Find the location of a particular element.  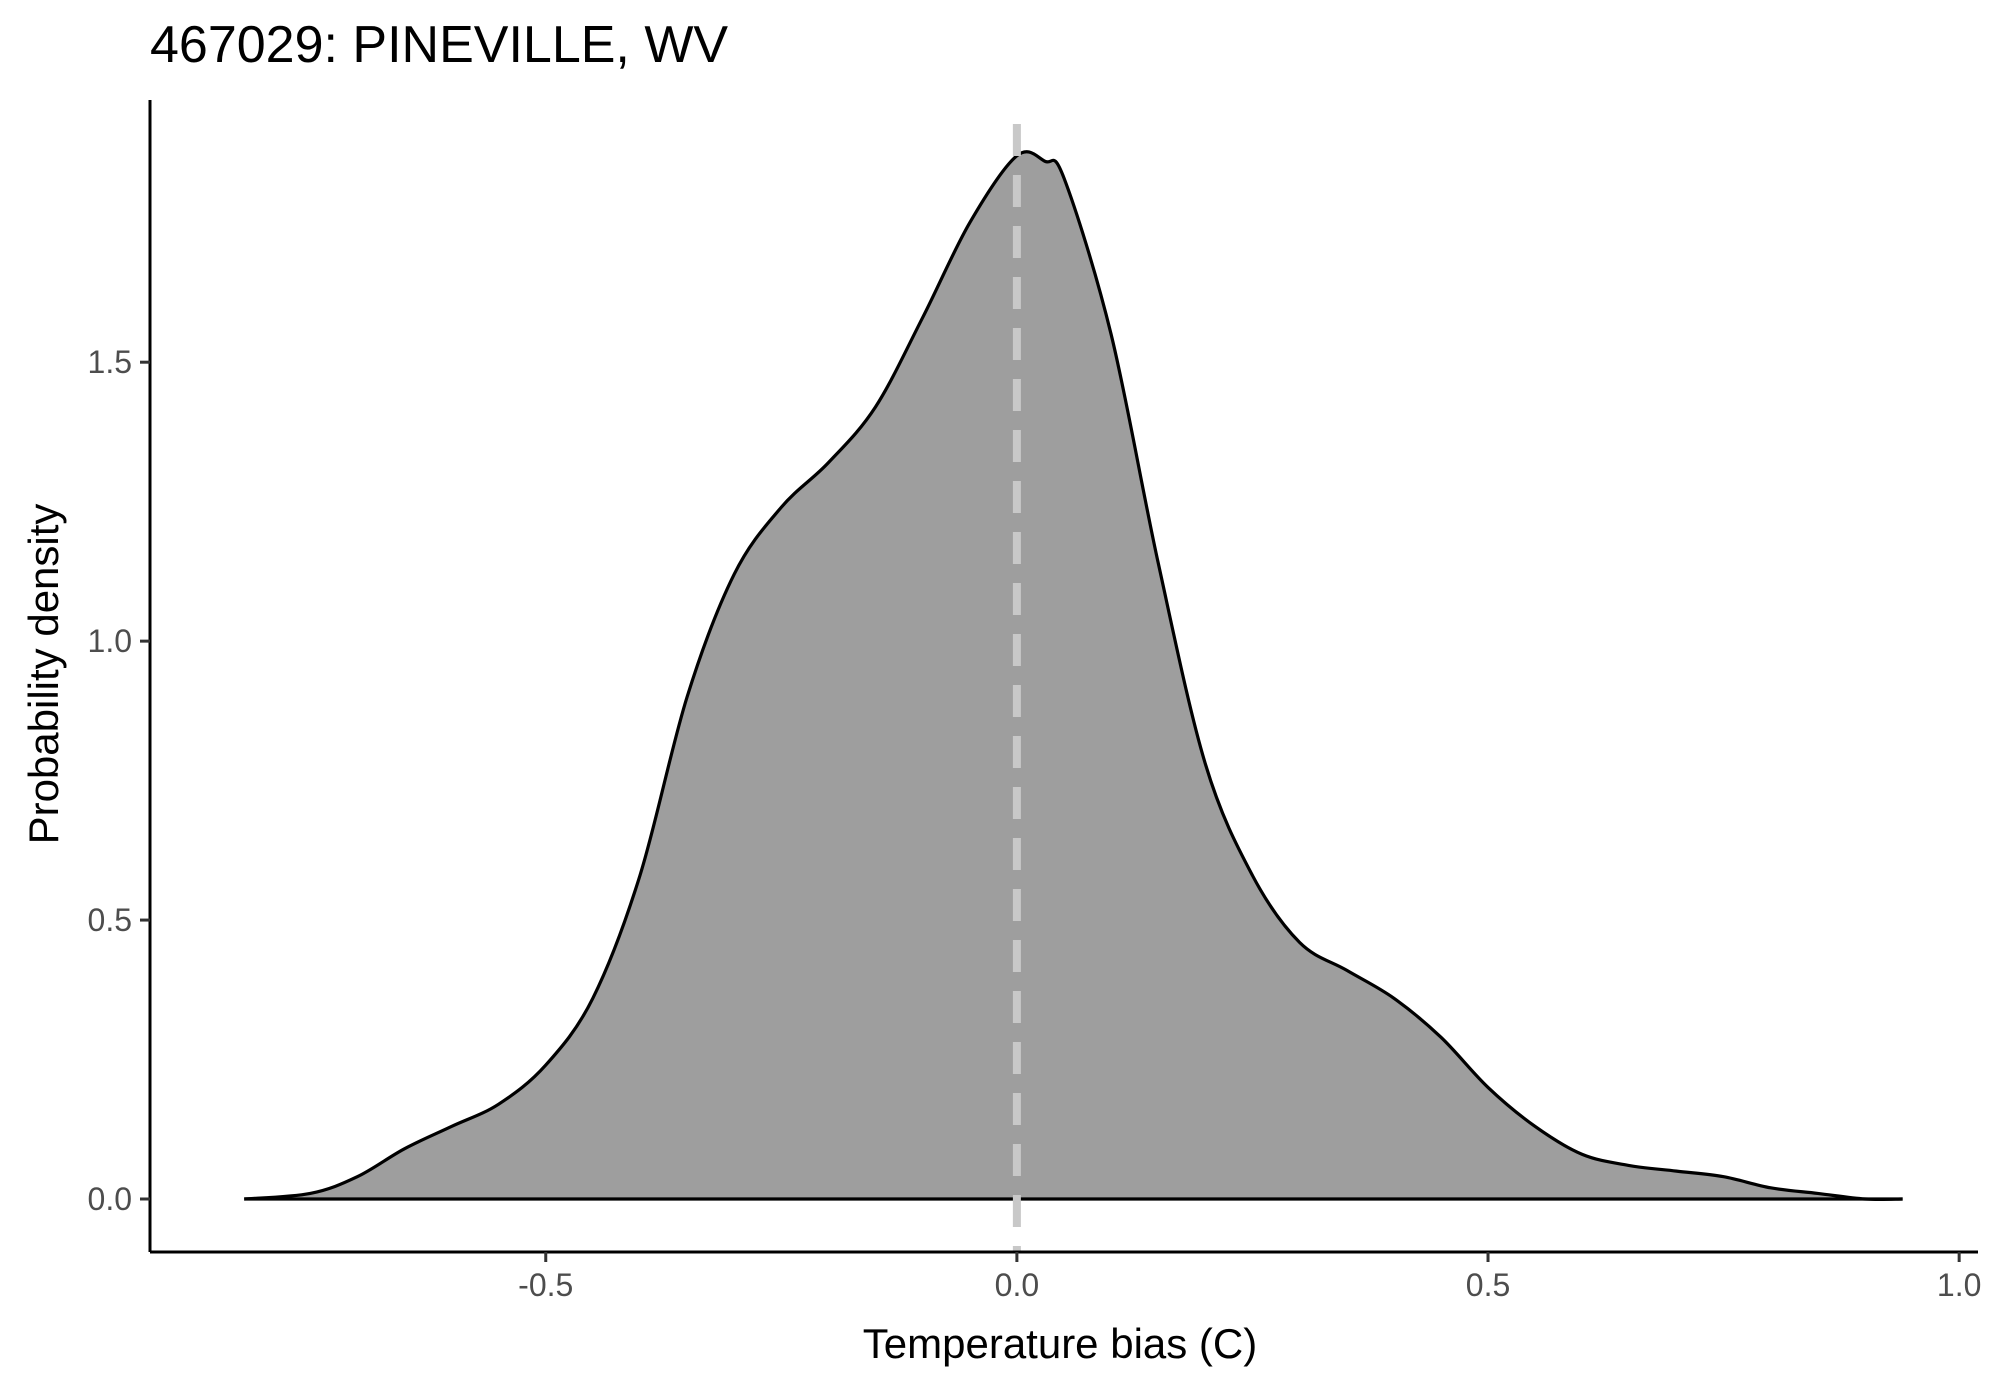

x-tick-label: 1.0 is located at coordinates (1959, 1285).